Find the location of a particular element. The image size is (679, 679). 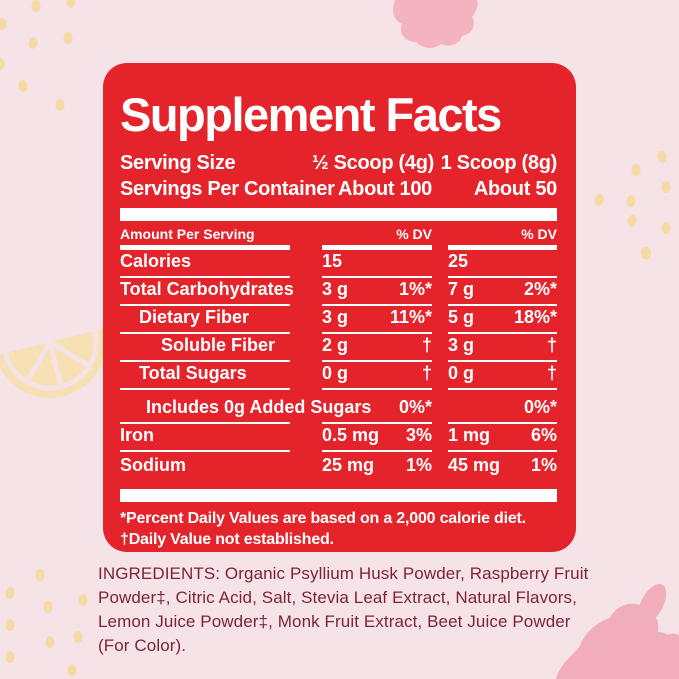

row-values-col1: 0%* is located at coordinates (377, 407).